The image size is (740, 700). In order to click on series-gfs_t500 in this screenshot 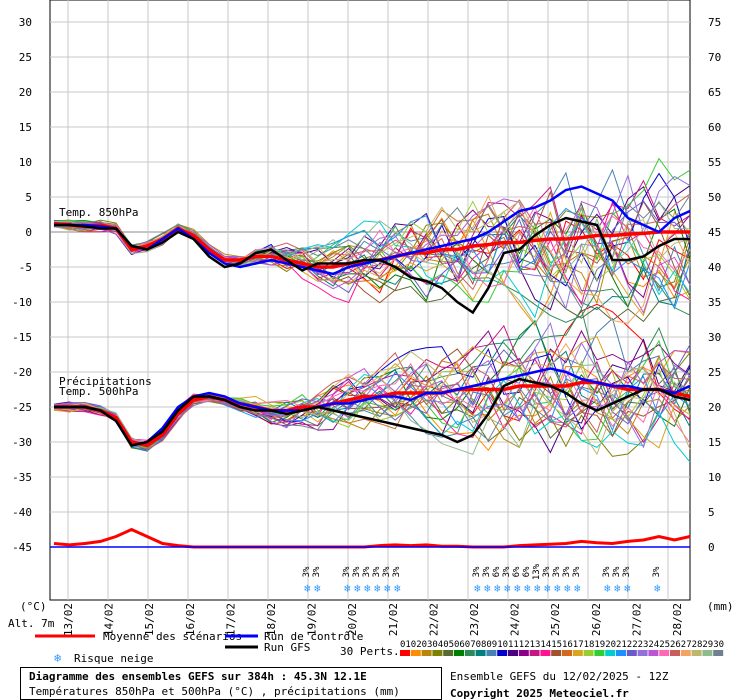, I will do `click(372, 412)`.